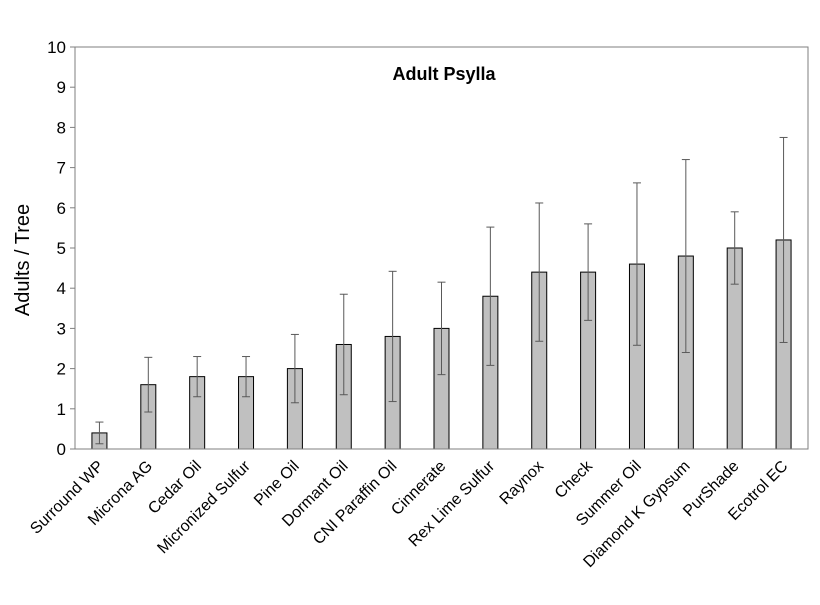 The width and height of the screenshot is (820, 605). What do you see at coordinates (61, 369) in the screenshot?
I see `y-tick-label: 2` at bounding box center [61, 369].